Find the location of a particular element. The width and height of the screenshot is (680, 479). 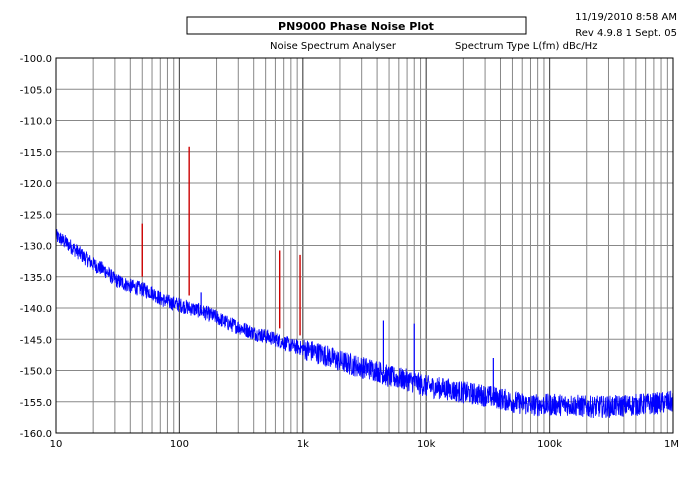

x-tick-label: 10k is located at coordinates (426, 444).